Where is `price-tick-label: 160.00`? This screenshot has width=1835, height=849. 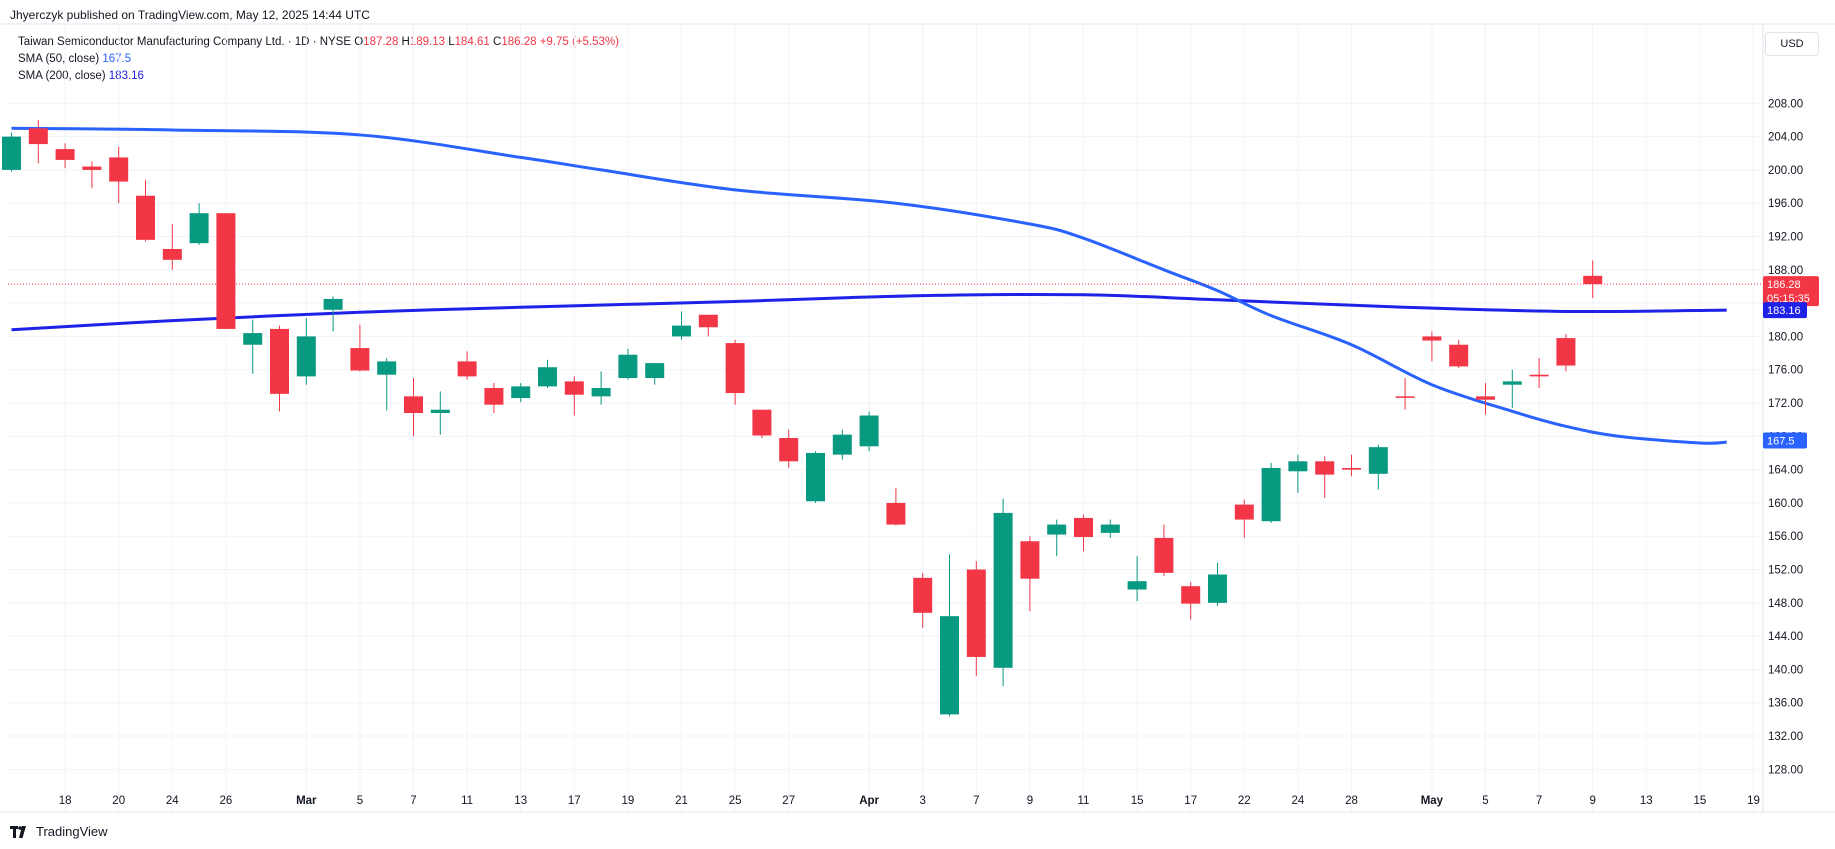 price-tick-label: 160.00 is located at coordinates (1785, 504).